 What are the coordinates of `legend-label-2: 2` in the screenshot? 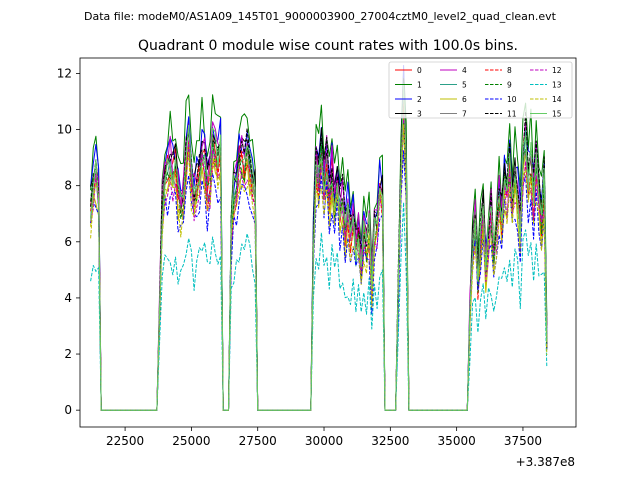 It's located at (419, 99).